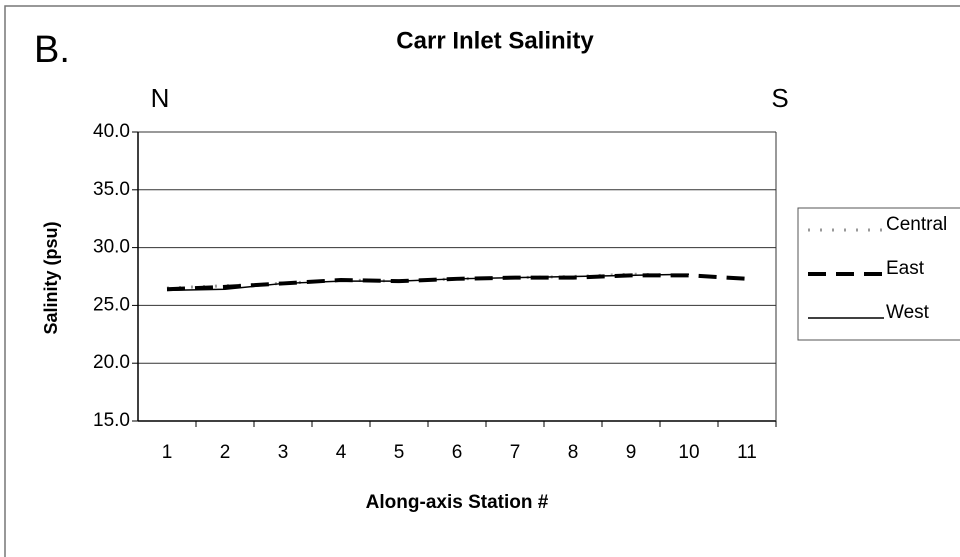 The width and height of the screenshot is (960, 557). What do you see at coordinates (515, 452) in the screenshot?
I see `x-tick-label: 7` at bounding box center [515, 452].